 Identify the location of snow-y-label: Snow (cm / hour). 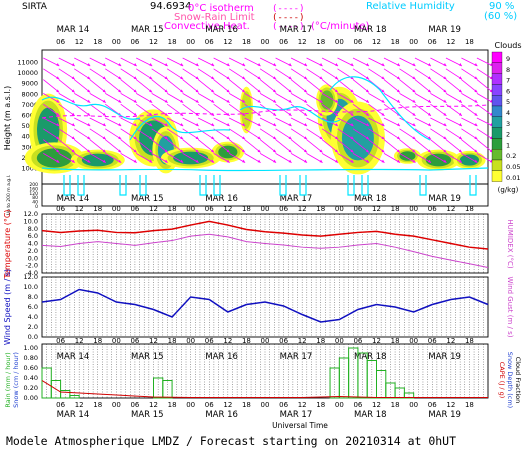
(16, 380).